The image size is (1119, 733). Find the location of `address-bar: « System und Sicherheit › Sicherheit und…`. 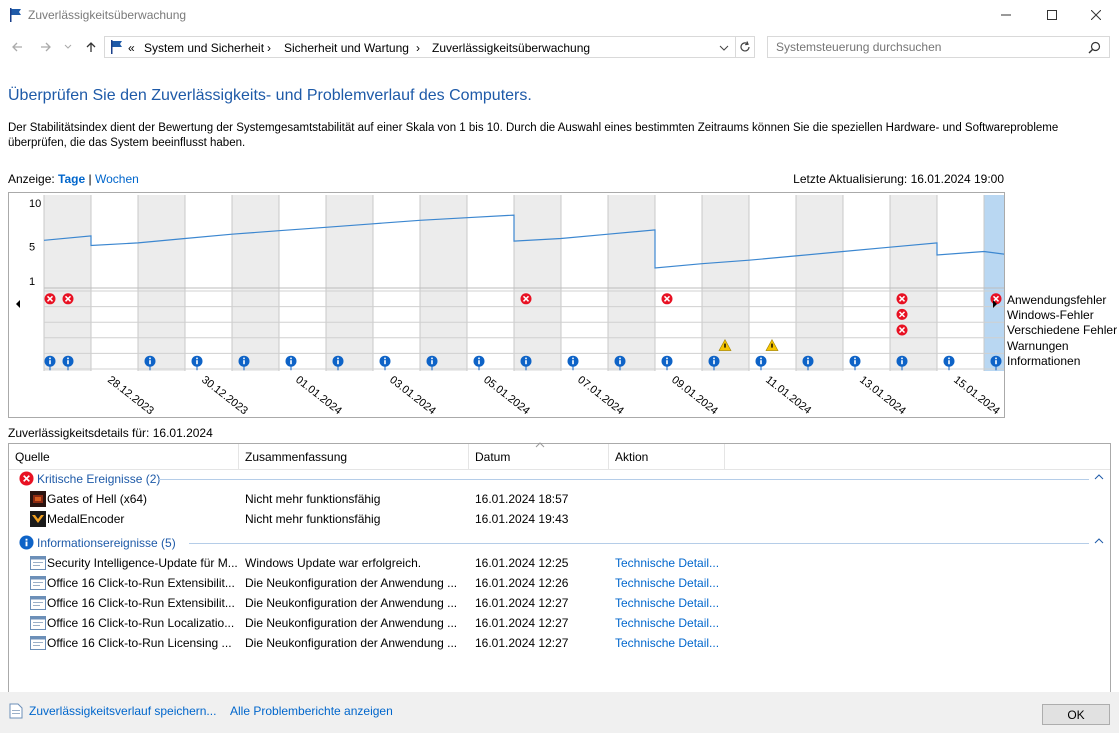

address-bar: « System und Sicherheit › Sicherheit und… is located at coordinates (429, 47).